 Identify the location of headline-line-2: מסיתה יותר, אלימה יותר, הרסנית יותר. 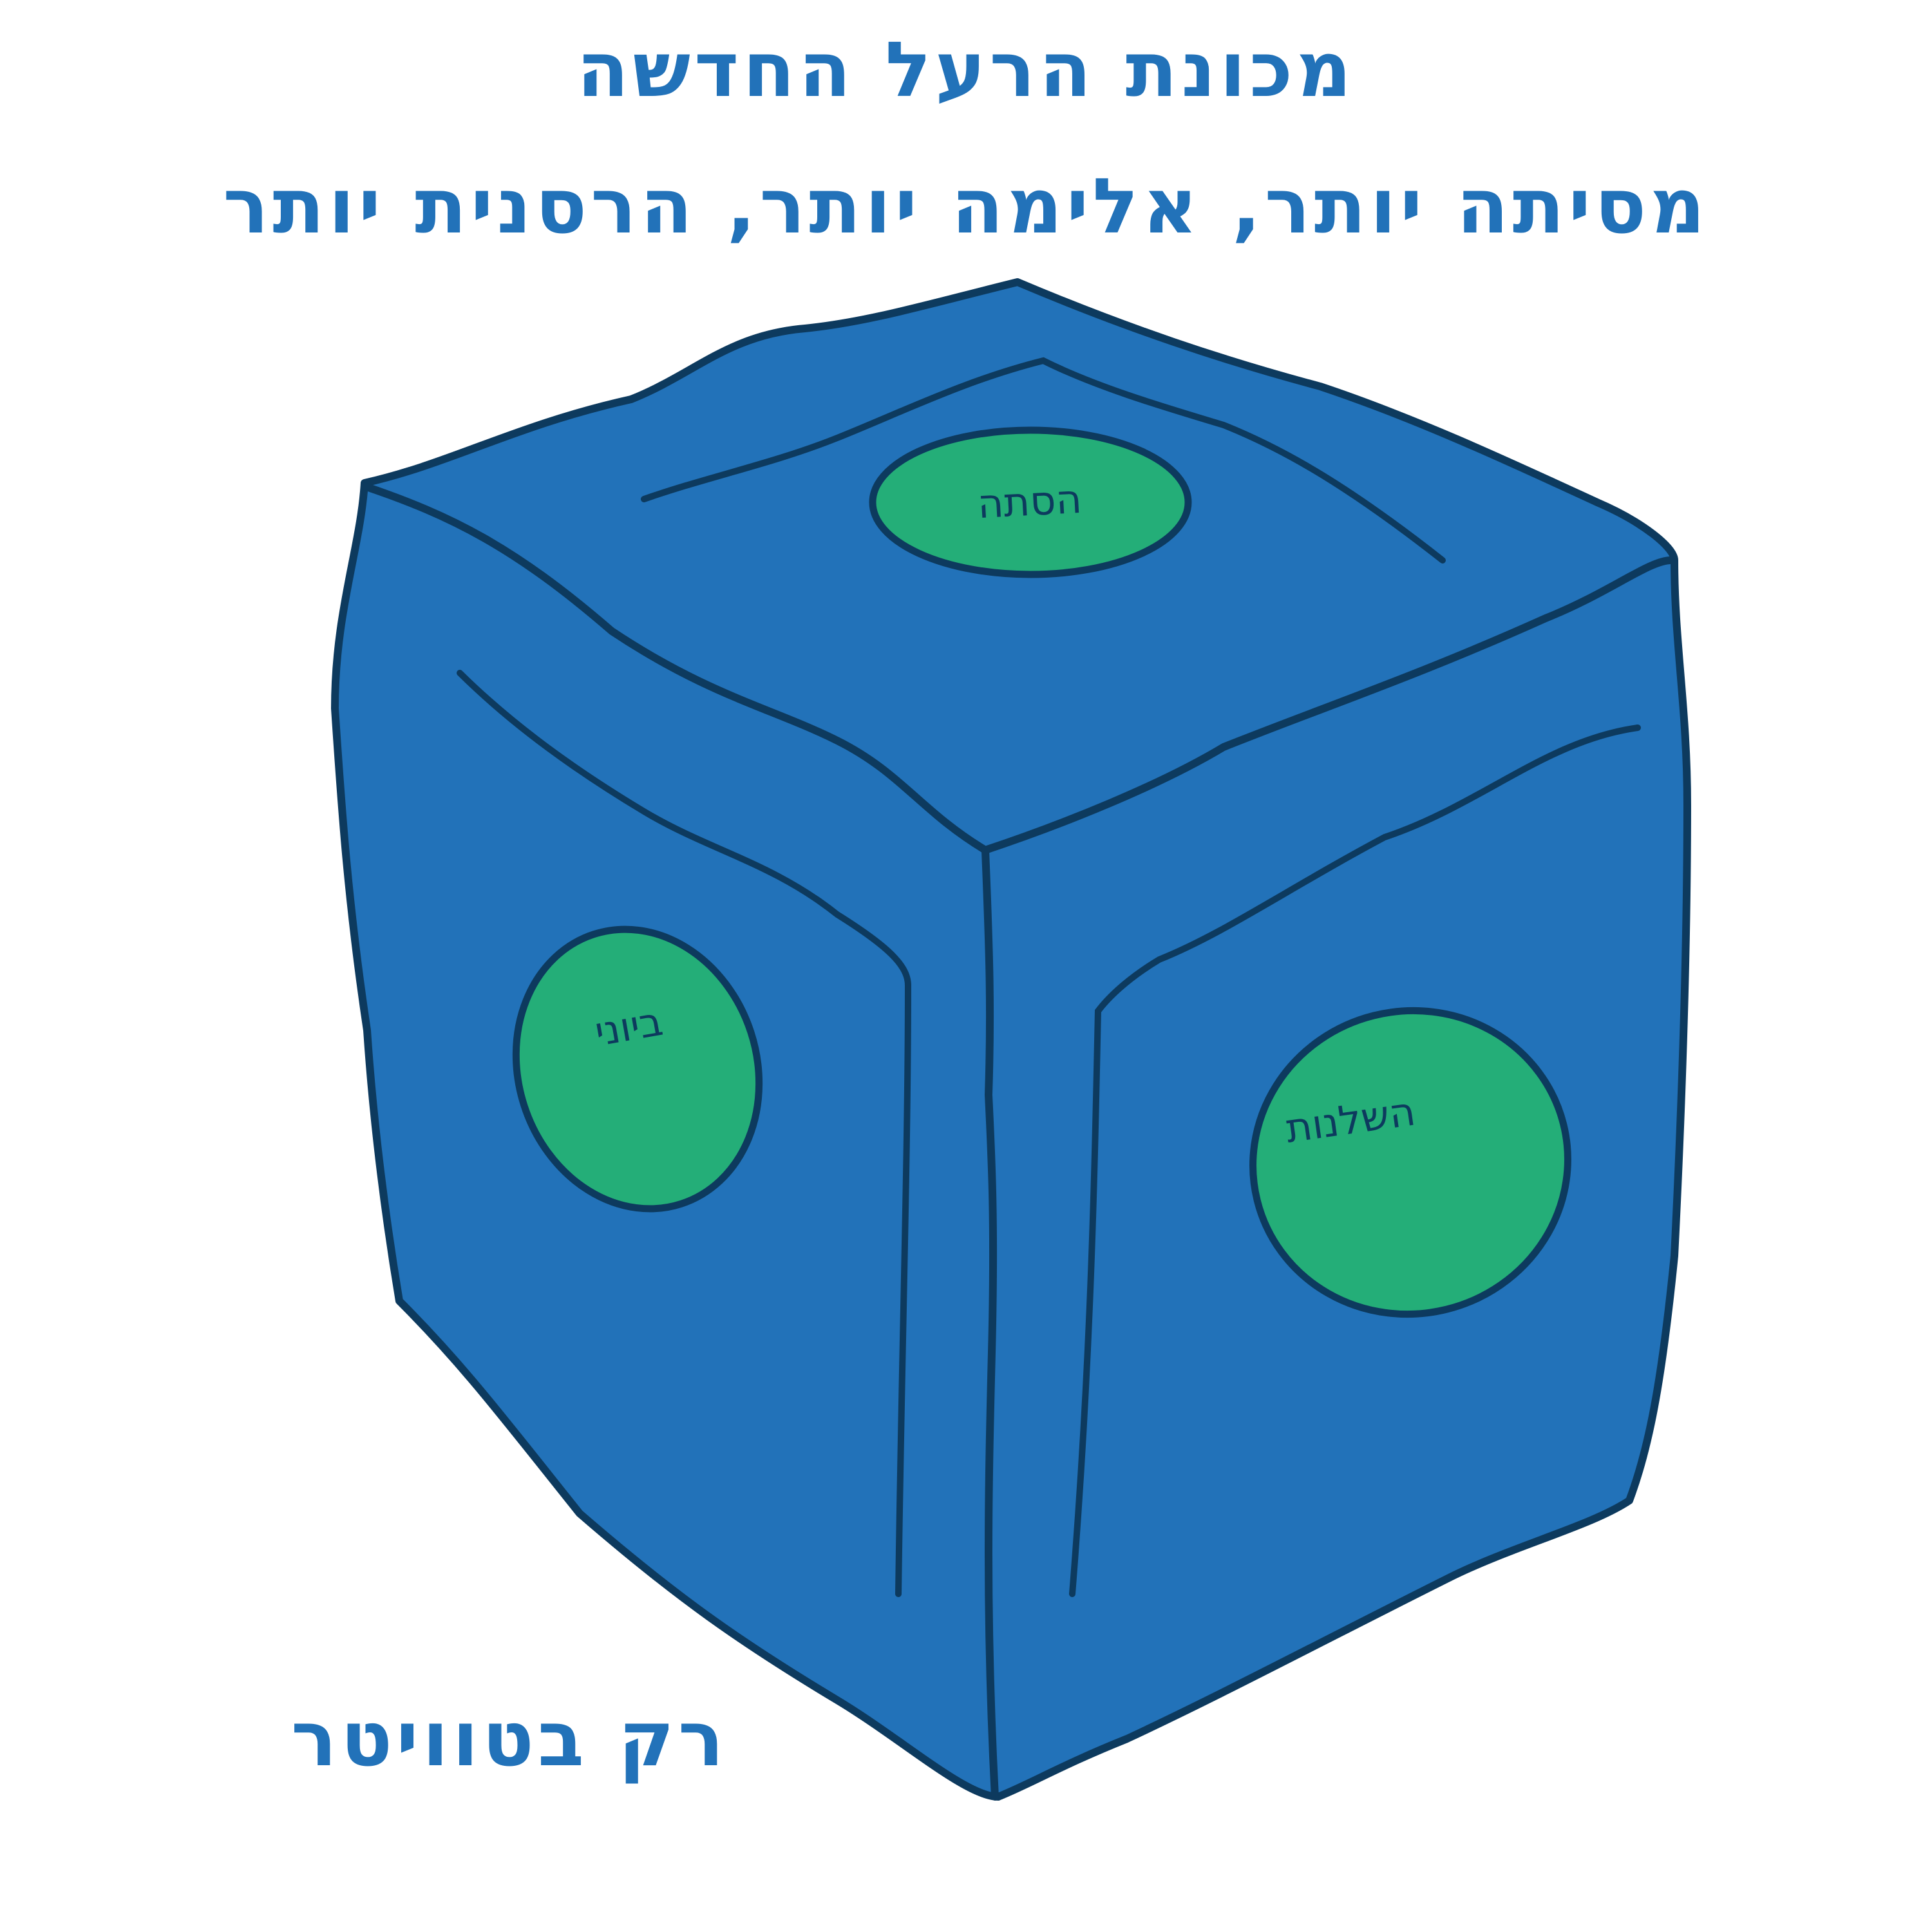
(966, 207).